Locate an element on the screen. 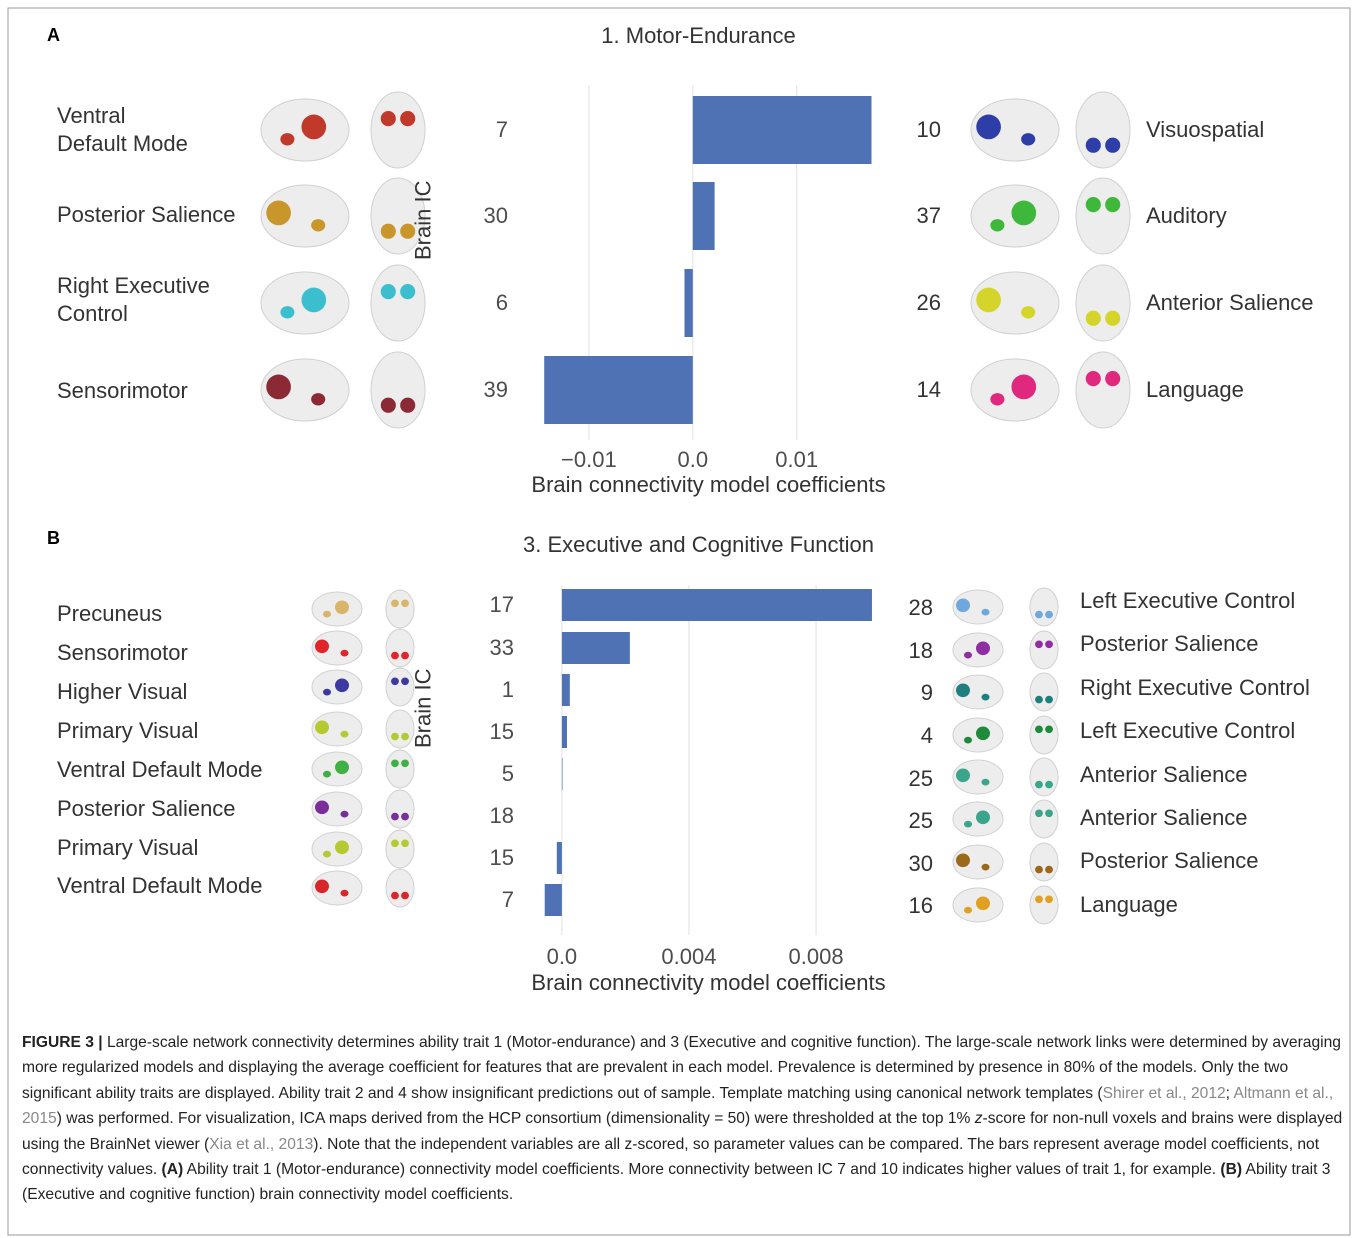 The image size is (1358, 1238). y-tick-label: 33 is located at coordinates (501, 647).